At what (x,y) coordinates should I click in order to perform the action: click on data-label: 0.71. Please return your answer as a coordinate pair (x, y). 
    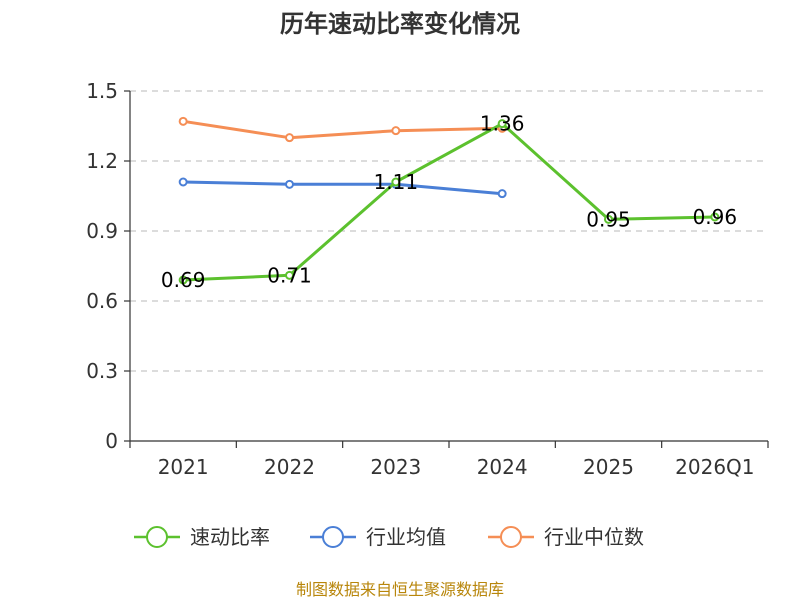
    Looking at the image, I should click on (289, 275).